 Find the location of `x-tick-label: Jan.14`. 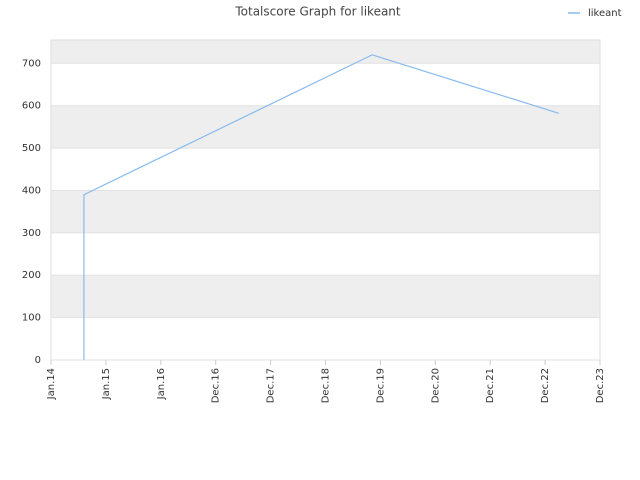

x-tick-label: Jan.14 is located at coordinates (51, 384).